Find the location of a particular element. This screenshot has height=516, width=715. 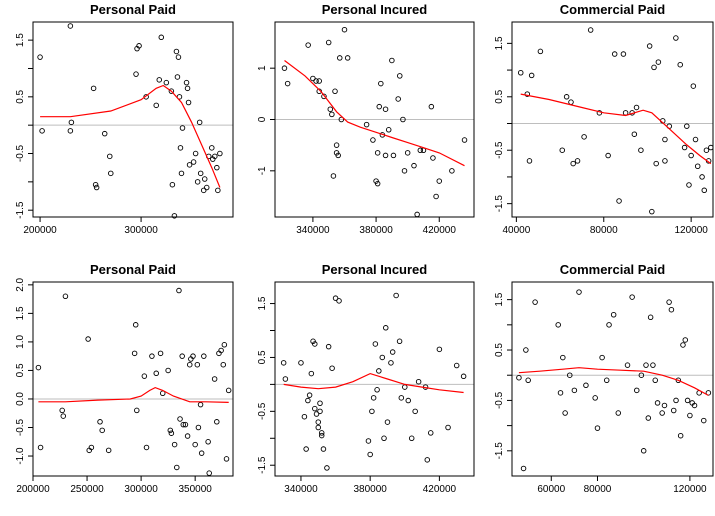

chart-panel-1: Personal Paid 200000 300000 -1.5 -0.5 0.5 1.5 is located at coordinates (124, 119).